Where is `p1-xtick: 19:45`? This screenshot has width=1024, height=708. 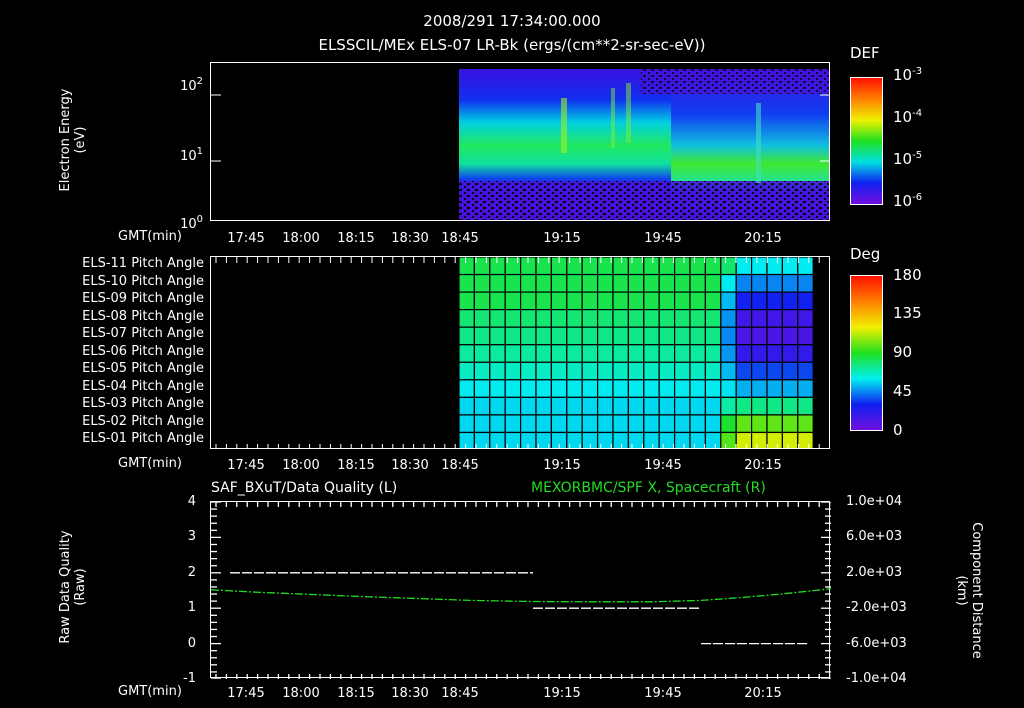
p1-xtick: 19:45 is located at coordinates (663, 238).